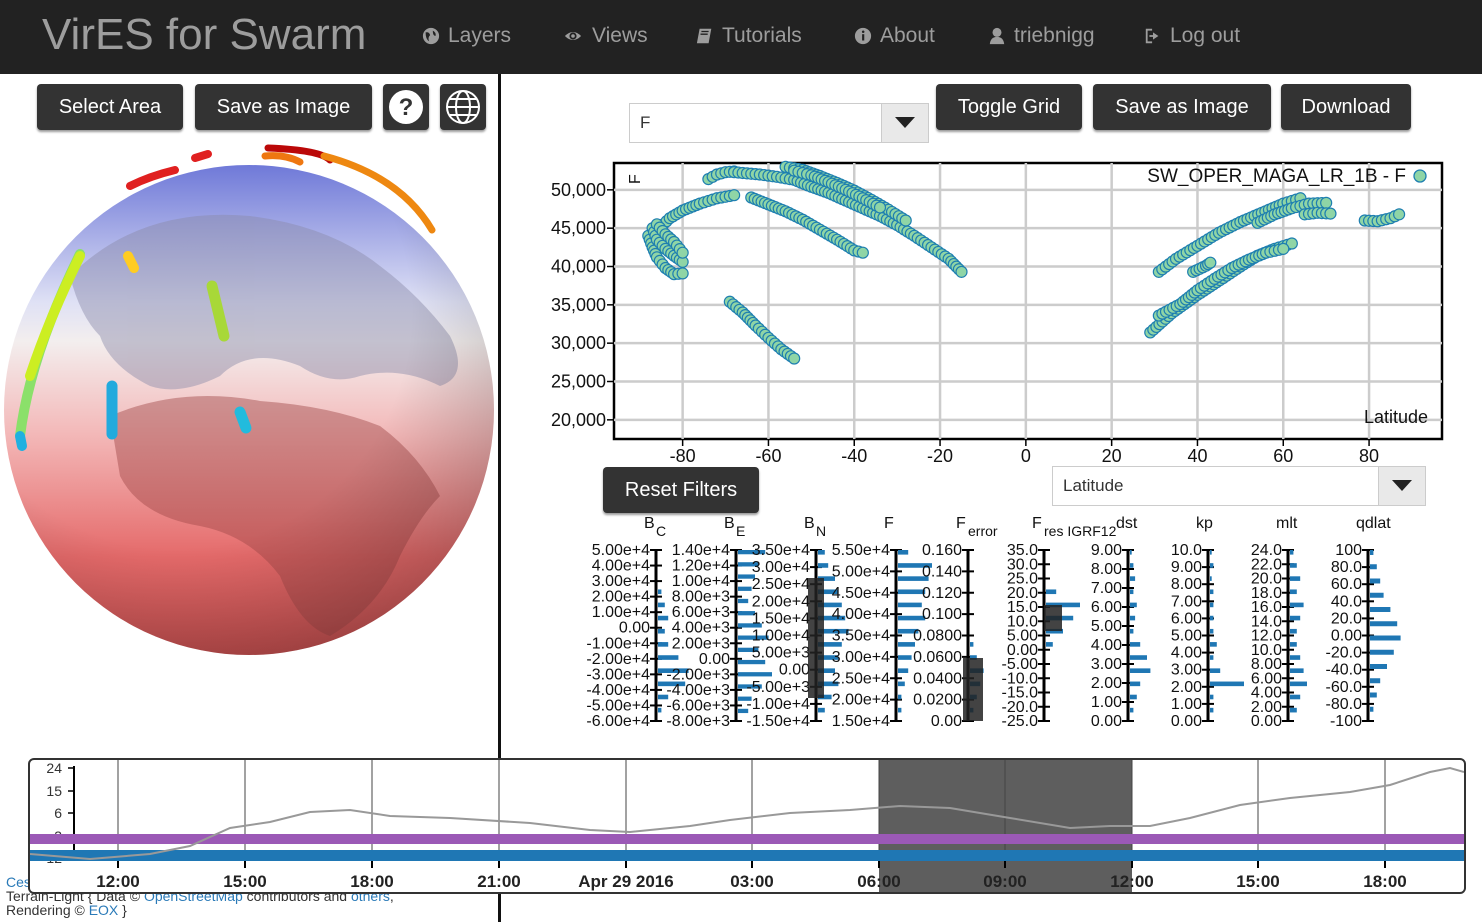 This screenshot has width=1482, height=922. Describe the element at coordinates (781, 653) in the screenshot. I see `filter-tick-label: 5.00e+3` at that location.